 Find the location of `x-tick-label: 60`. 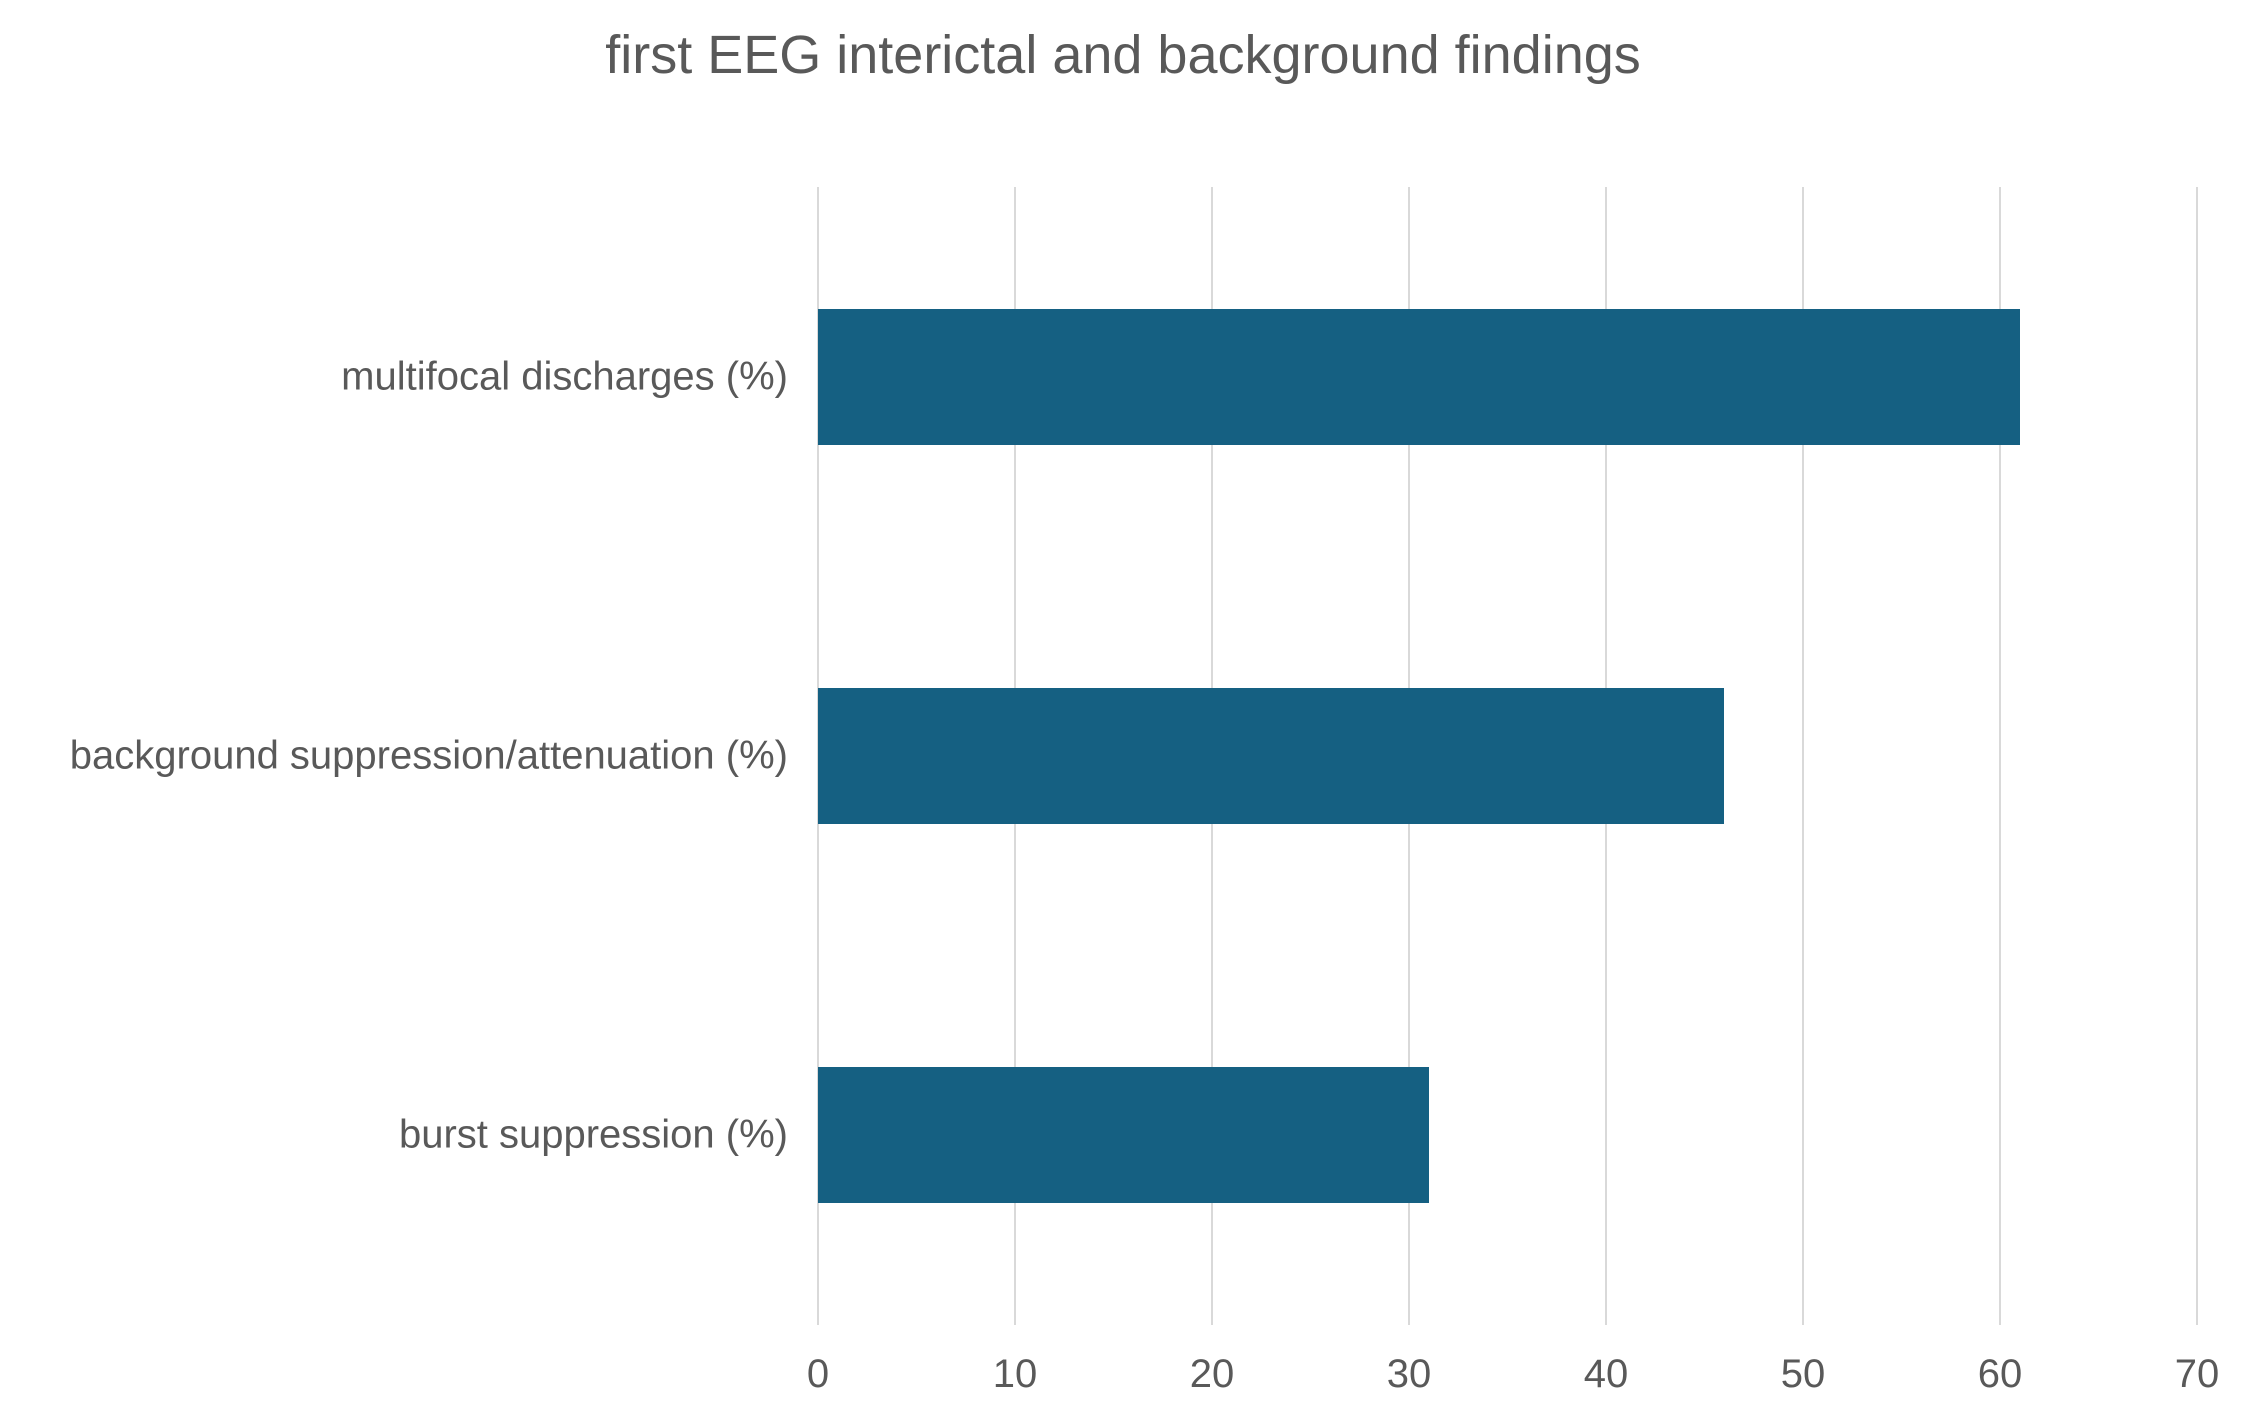

x-tick-label: 60 is located at coordinates (2000, 1374).